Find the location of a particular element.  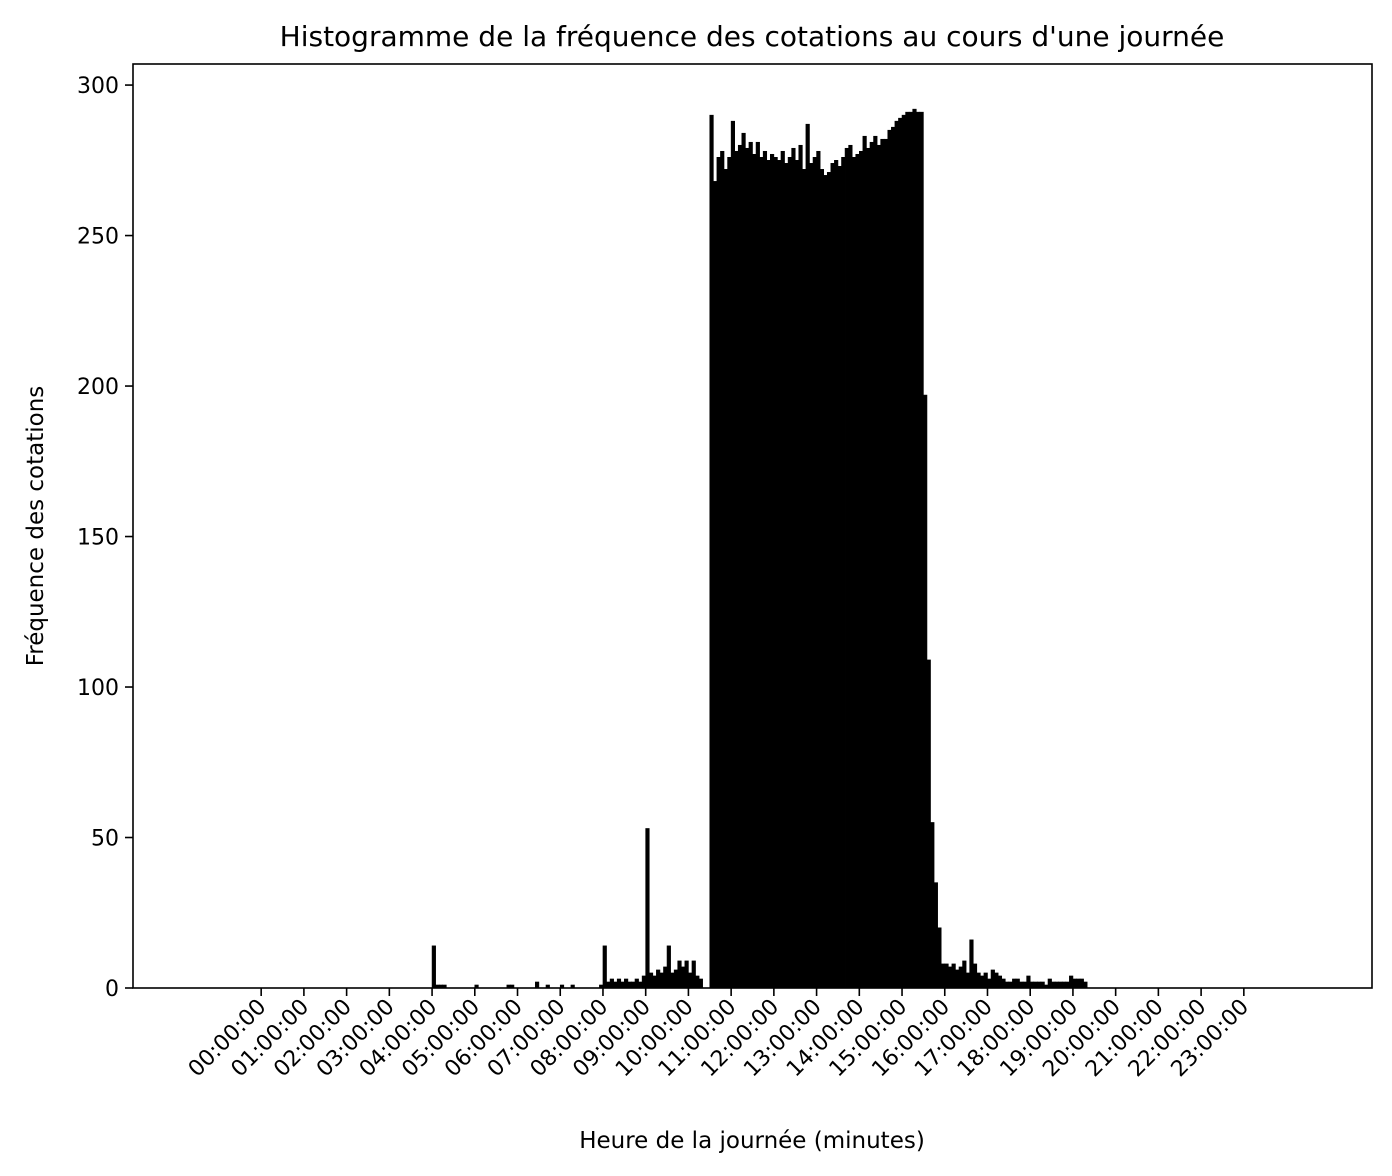

y-tick-label: 0 is located at coordinates (112, 989).